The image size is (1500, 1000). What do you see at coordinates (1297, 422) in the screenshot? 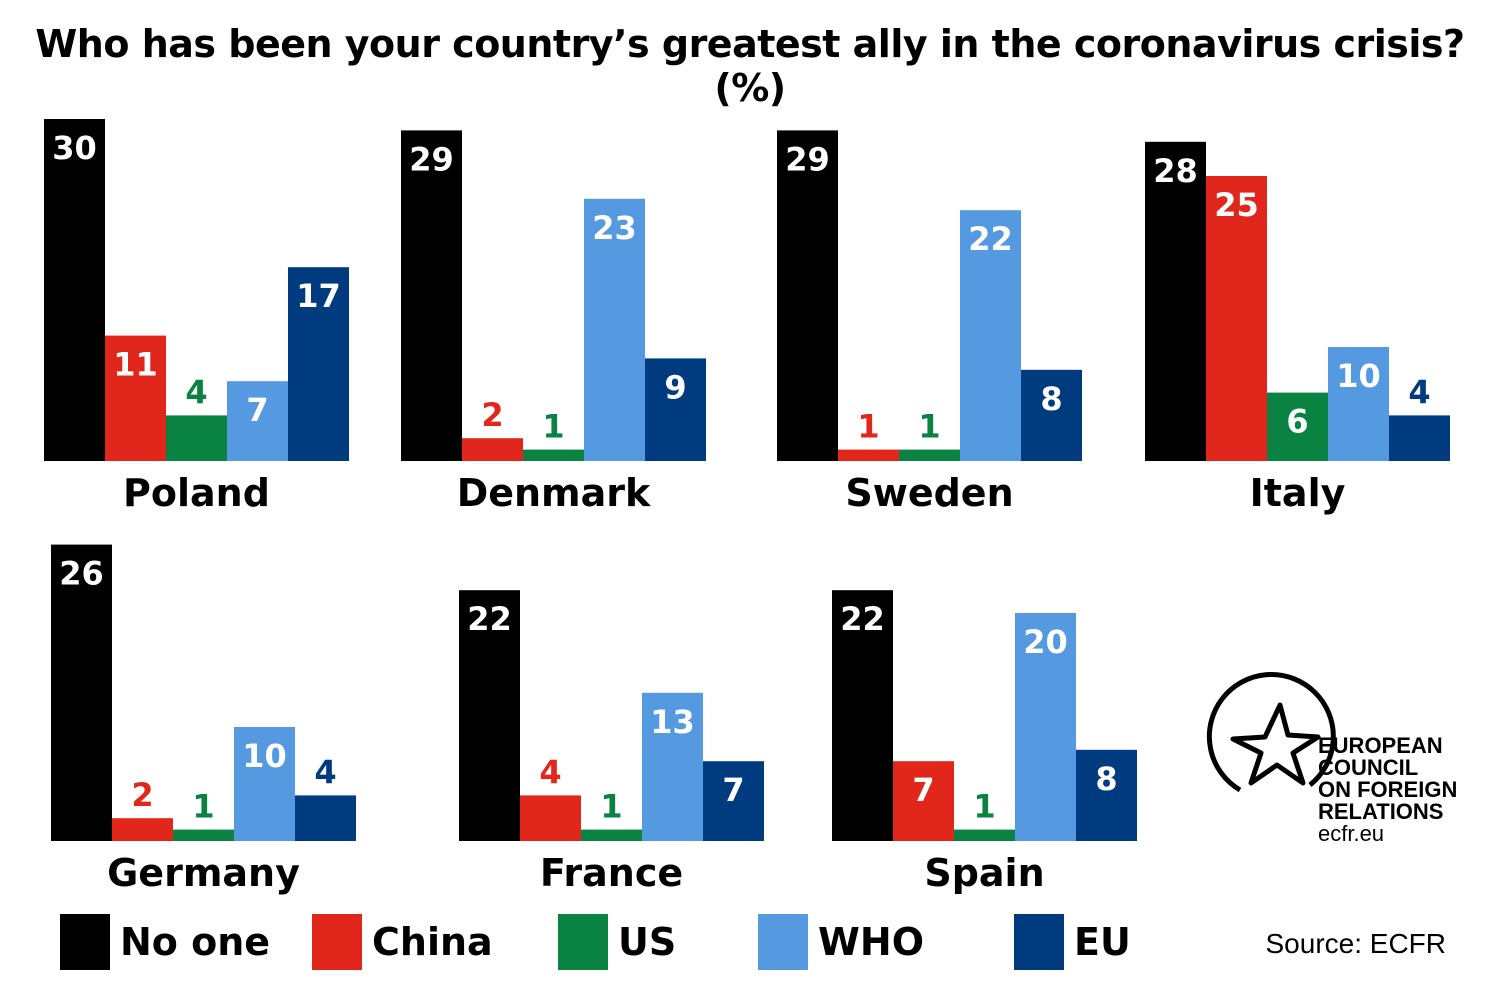
I see `bar-value-label: 6` at bounding box center [1297, 422].